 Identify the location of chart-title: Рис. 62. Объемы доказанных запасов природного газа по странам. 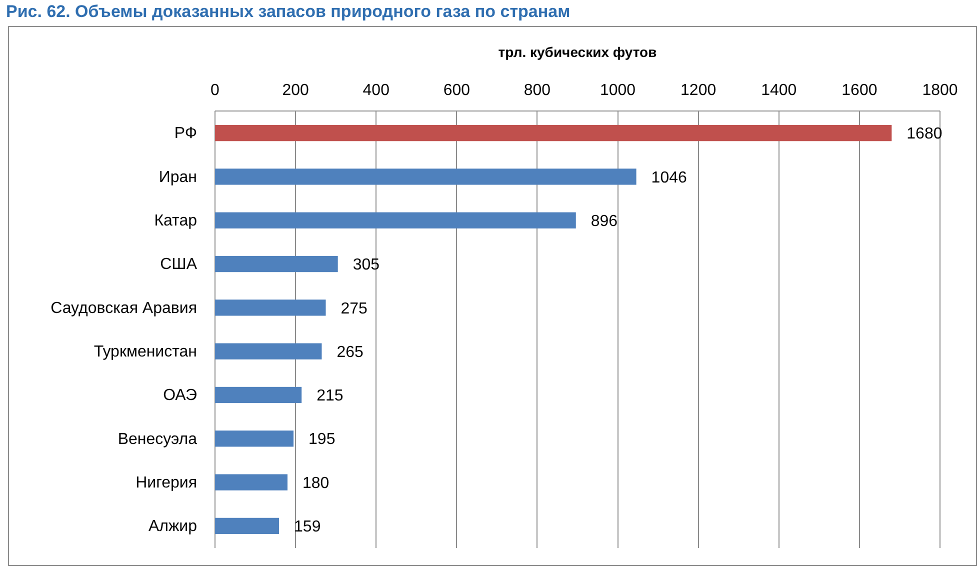
(288, 11).